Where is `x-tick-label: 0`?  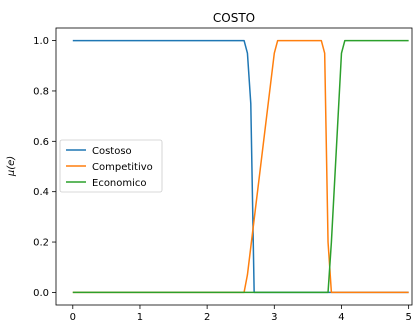
x-tick-label: 0 is located at coordinates (73, 316).